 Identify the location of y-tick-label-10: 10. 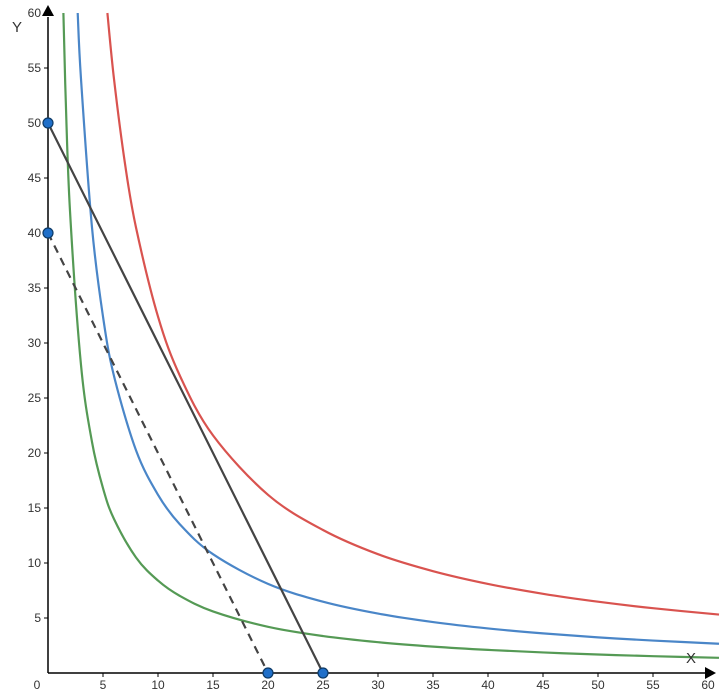
(35, 563).